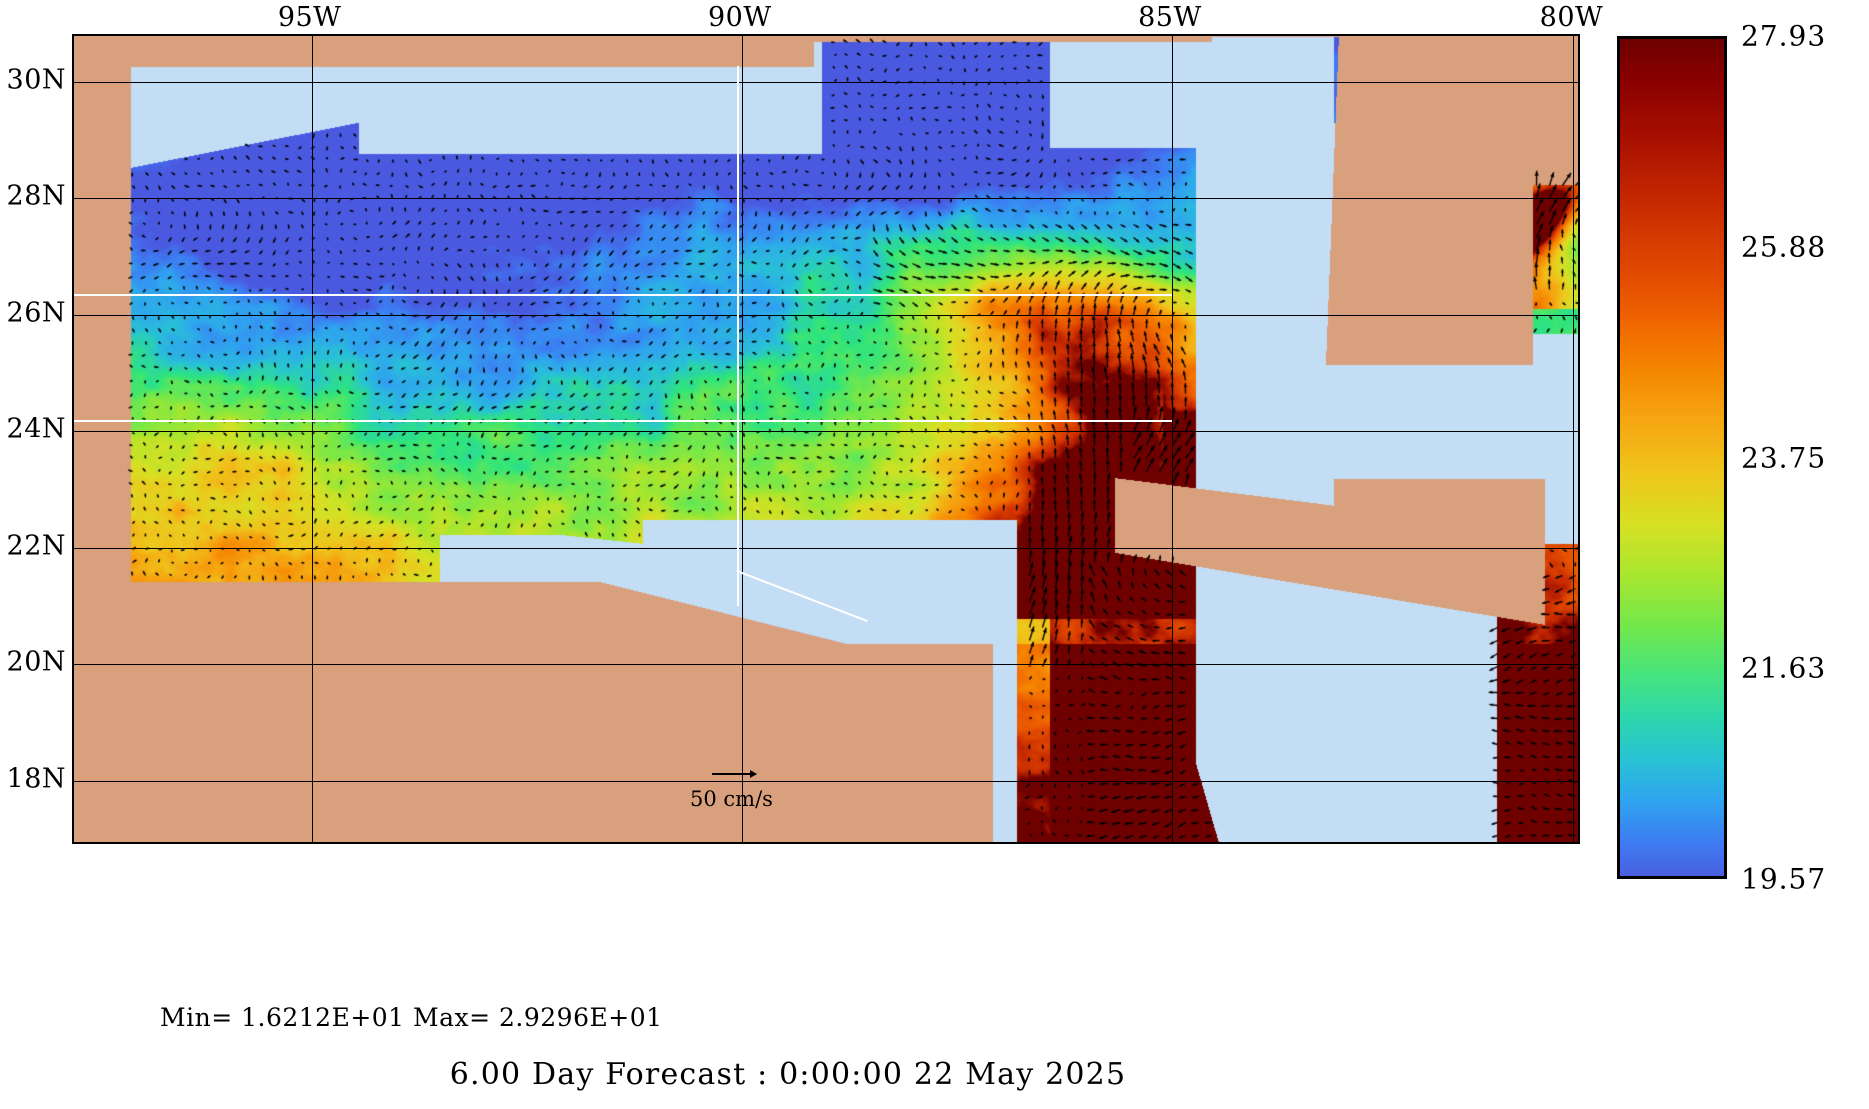 This screenshot has height=1109, width=1869. Describe the element at coordinates (1170, 17) in the screenshot. I see `x-tick-85w: 85W` at that location.